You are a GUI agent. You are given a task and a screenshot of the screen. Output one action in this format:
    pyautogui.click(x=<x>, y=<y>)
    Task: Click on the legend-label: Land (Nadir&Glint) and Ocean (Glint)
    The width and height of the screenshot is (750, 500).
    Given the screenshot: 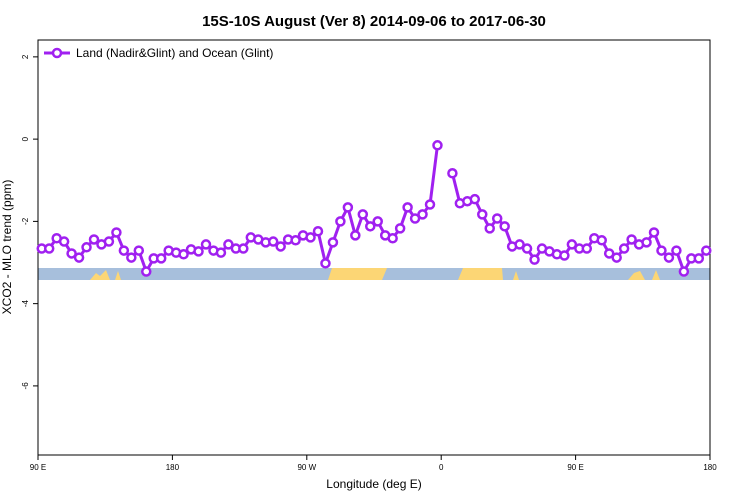 What is the action you would take?
    pyautogui.click(x=174, y=53)
    